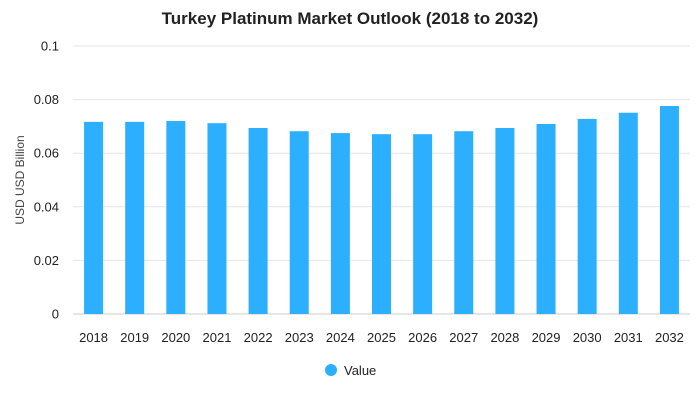  I want to click on bar-2027, so click(464, 222).